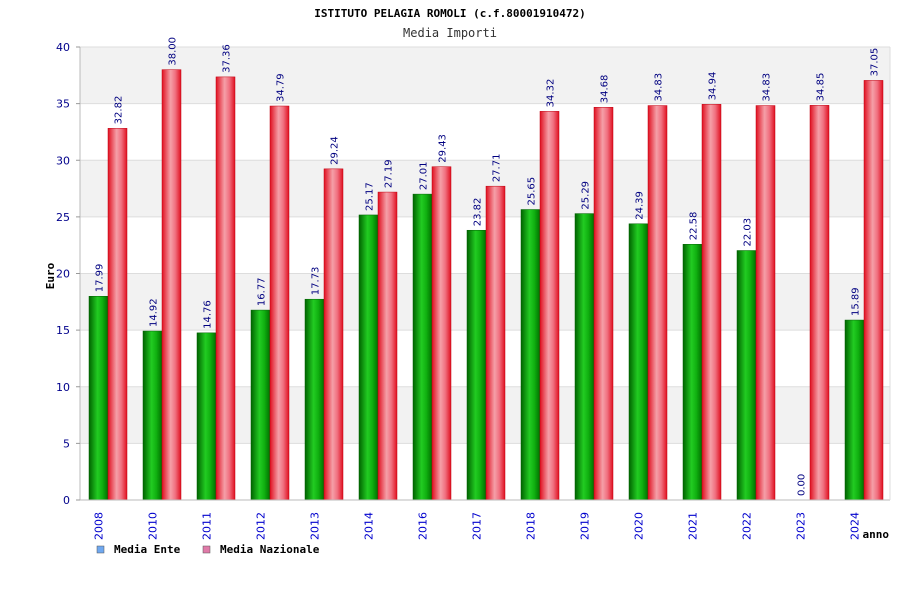 Image resolution: width=900 pixels, height=600 pixels. What do you see at coordinates (152, 415) in the screenshot?
I see `bar-media-ente-2010` at bounding box center [152, 415].